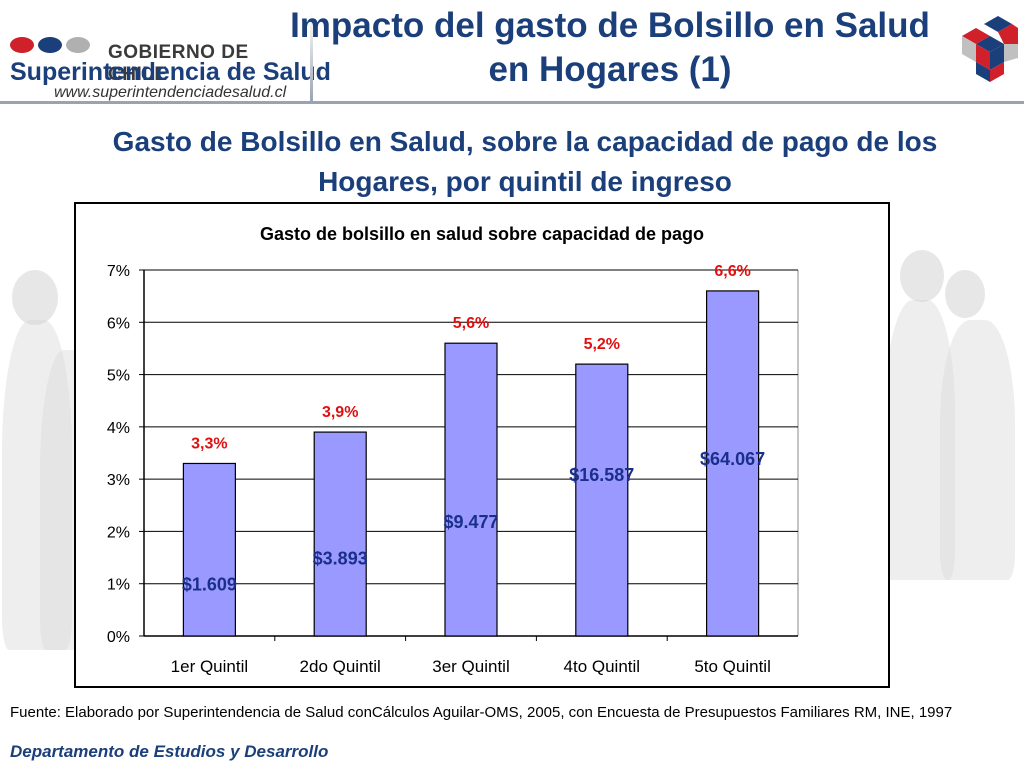  What do you see at coordinates (169, 751) in the screenshot?
I see `department-label: Departamento de Estudios y Desarrollo` at bounding box center [169, 751].